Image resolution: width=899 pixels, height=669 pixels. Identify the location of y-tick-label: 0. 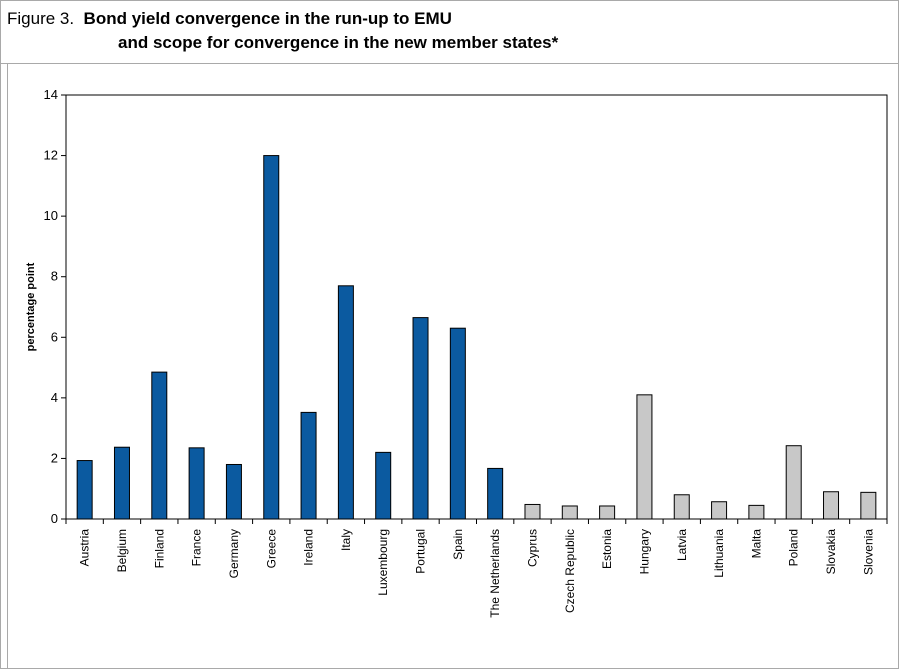
(54, 518).